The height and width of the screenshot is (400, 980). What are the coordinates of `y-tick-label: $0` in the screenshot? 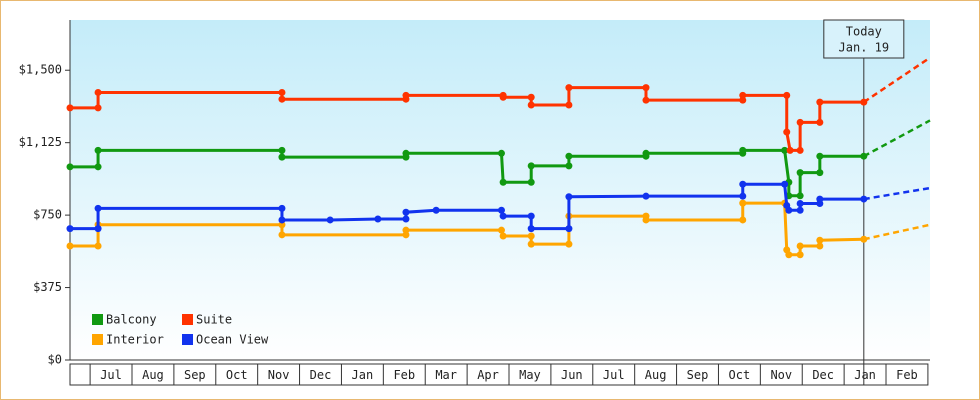 It's located at (55, 360).